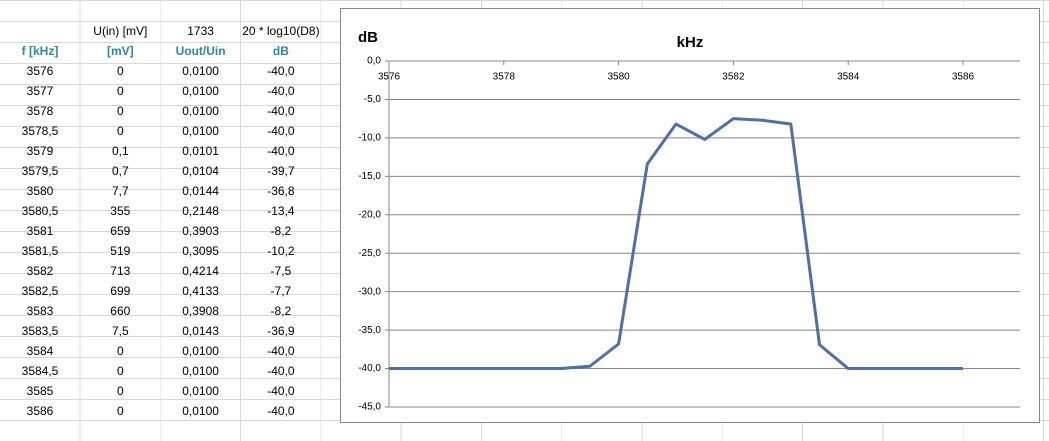 This screenshot has height=441, width=1049. What do you see at coordinates (281, 331) in the screenshot?
I see `cell: -36,9` at bounding box center [281, 331].